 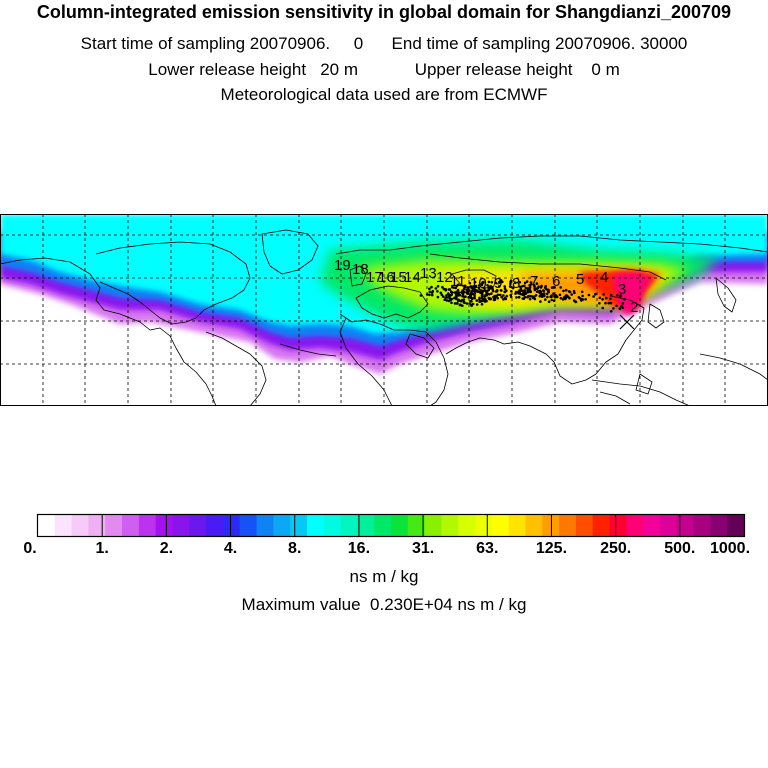 I want to click on colorbar-tick-labels: 0. 1. 2. 4. 8. 16. 31. 63. 125. 250. 500. 1000., so click(x=386, y=548).